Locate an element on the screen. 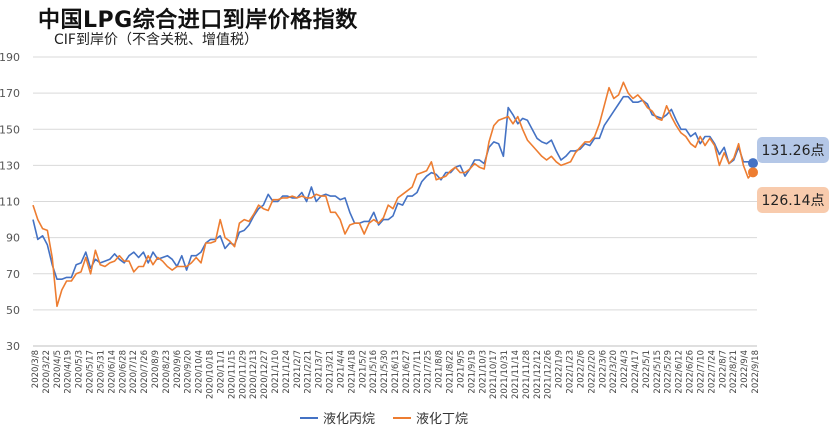 The width and height of the screenshot is (831, 433). x-tick-label: 2020/5/17 is located at coordinates (91, 372).